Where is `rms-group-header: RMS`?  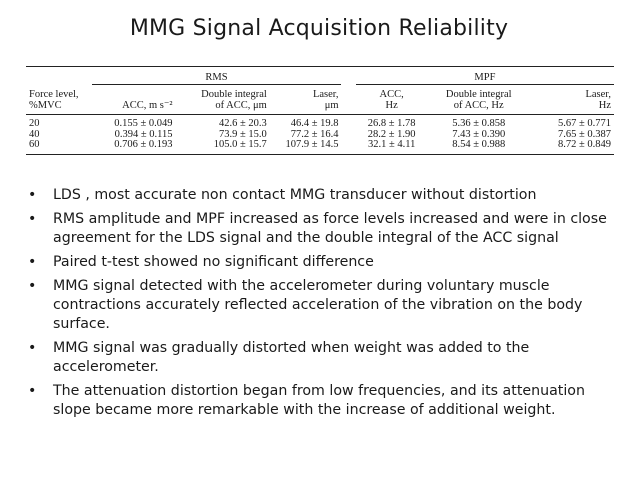 rms-group-header: RMS is located at coordinates (216, 76).